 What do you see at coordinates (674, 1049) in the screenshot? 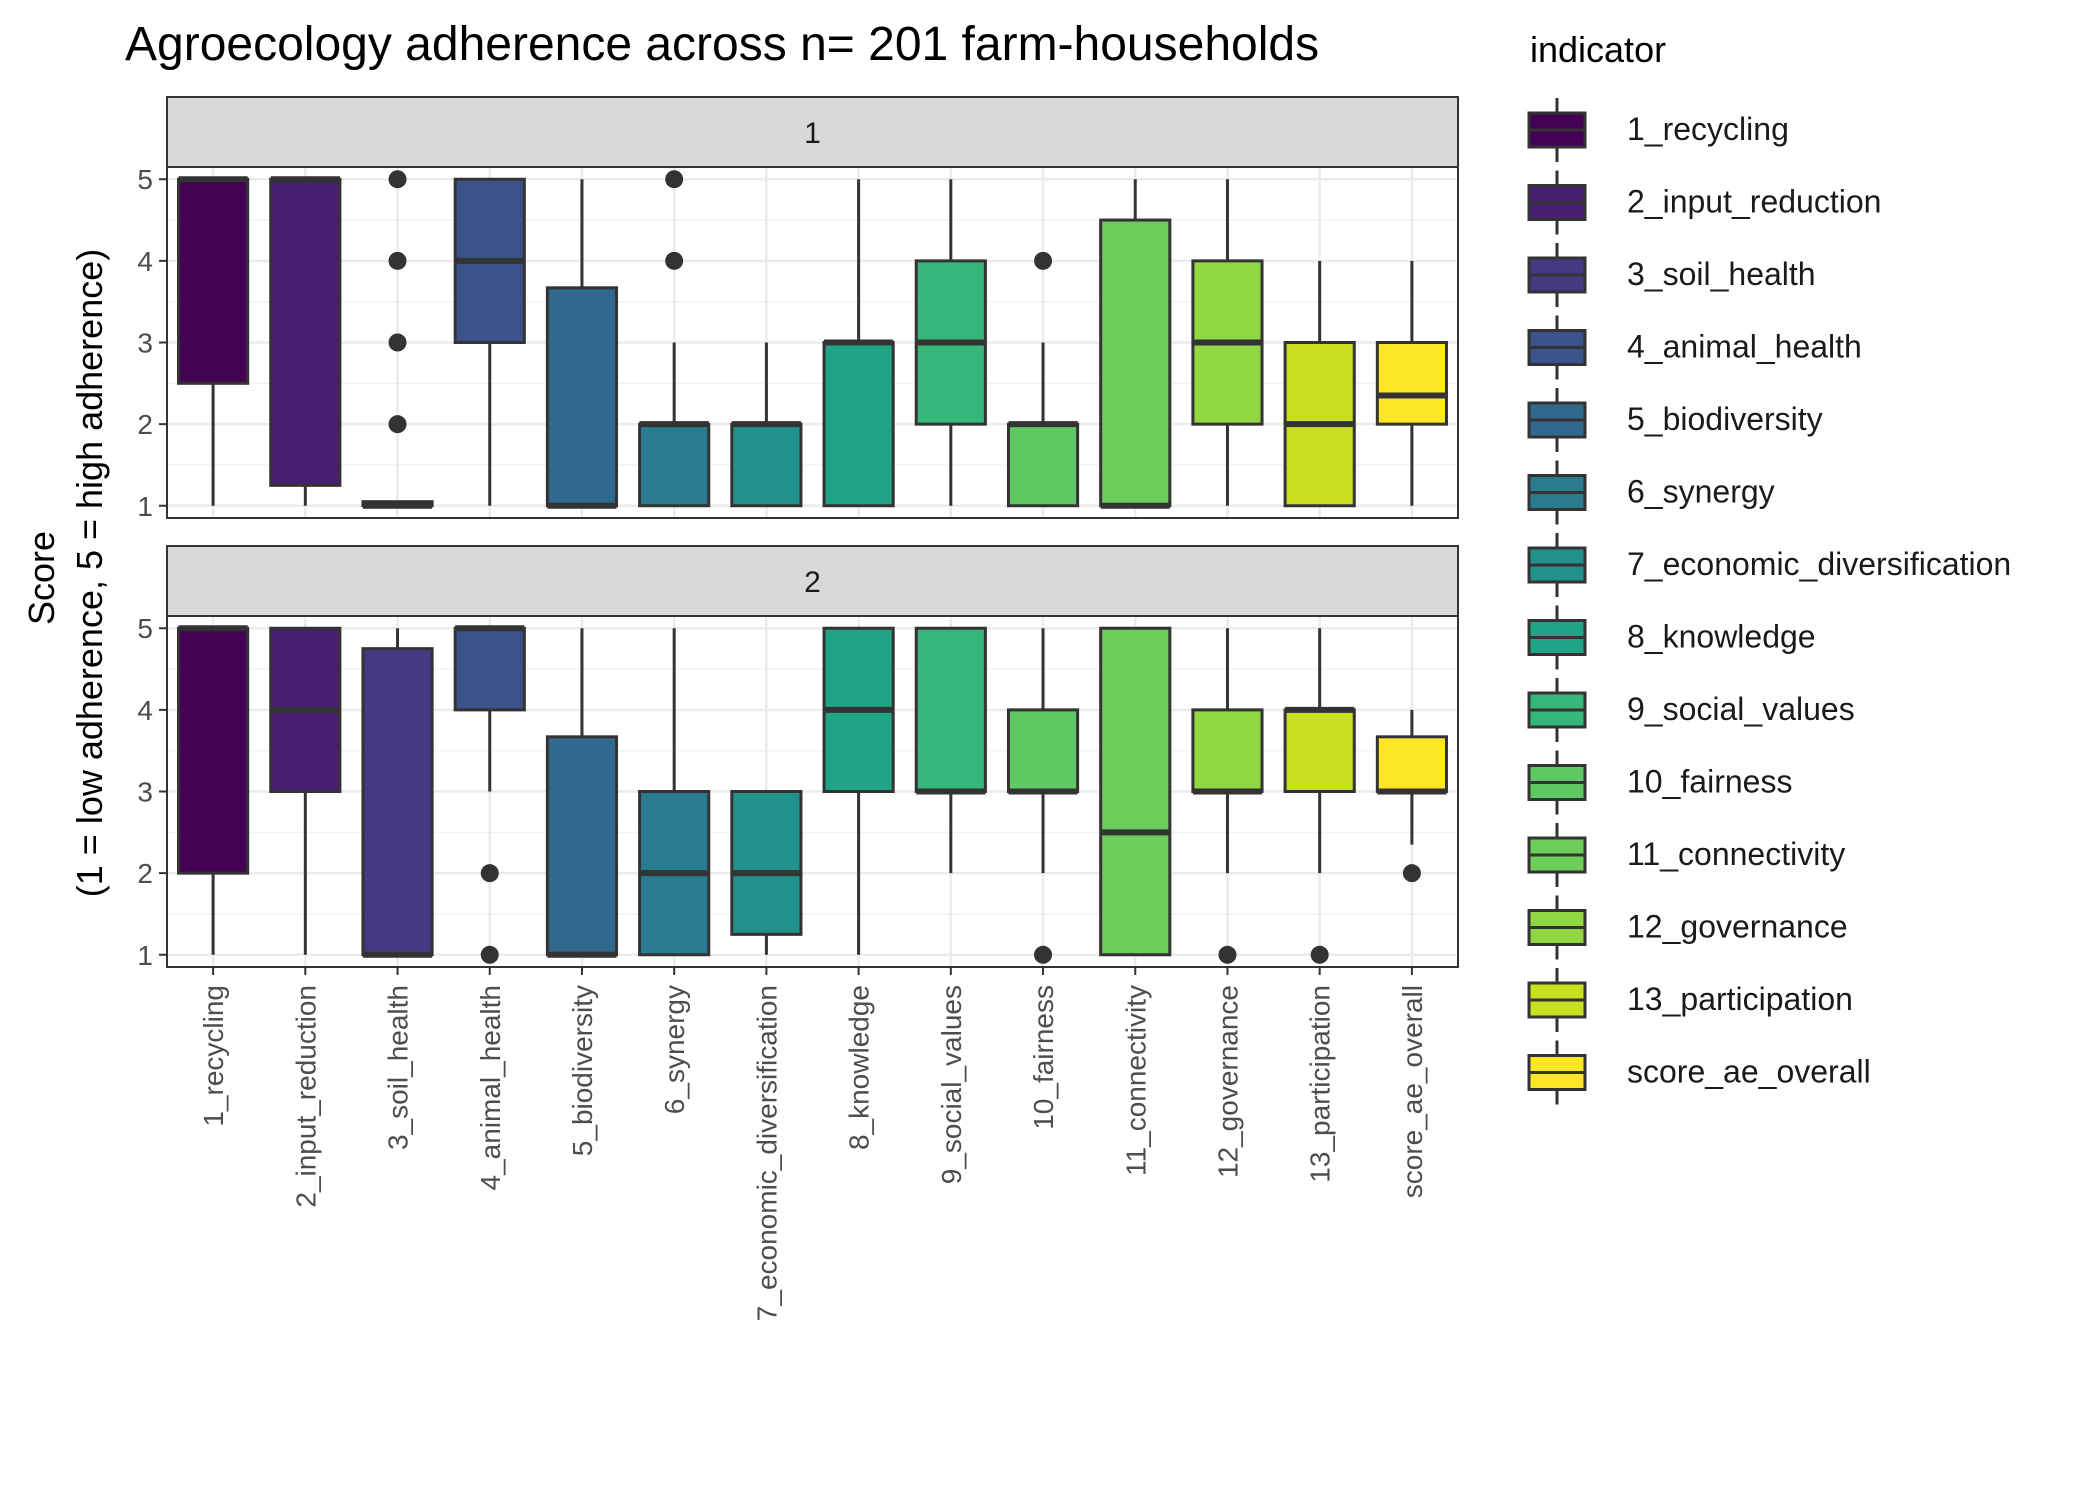
I see `x-tick-label: 6_synergy` at bounding box center [674, 1049].